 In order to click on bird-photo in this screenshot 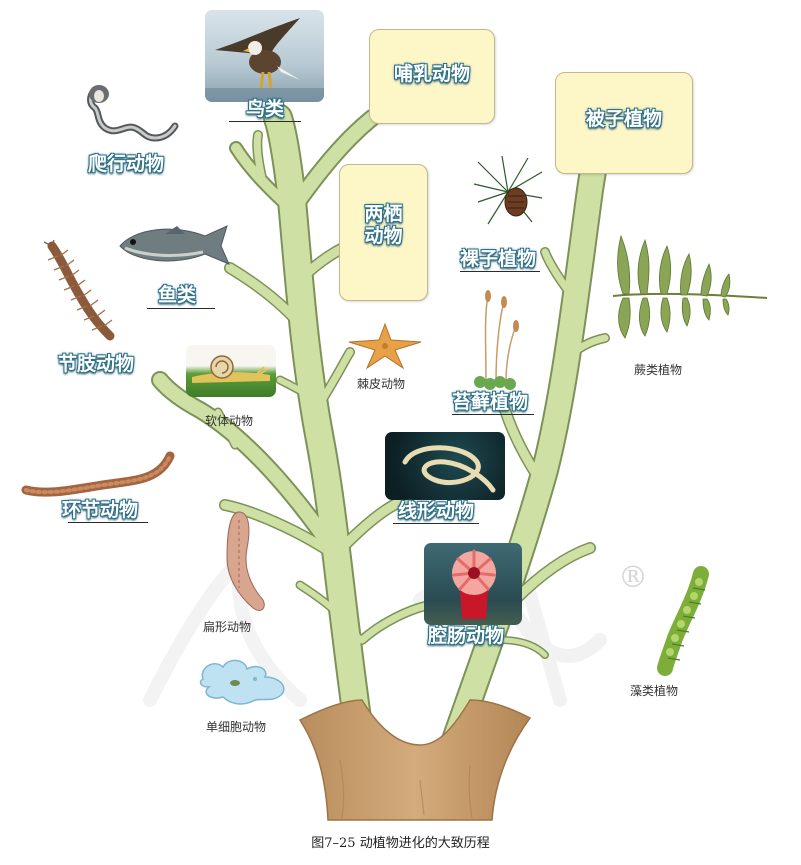, I will do `click(264, 56)`.